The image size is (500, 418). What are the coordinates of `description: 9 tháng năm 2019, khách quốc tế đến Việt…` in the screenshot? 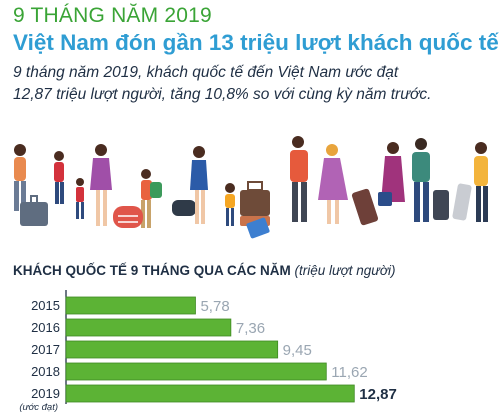 It's located at (253, 84).